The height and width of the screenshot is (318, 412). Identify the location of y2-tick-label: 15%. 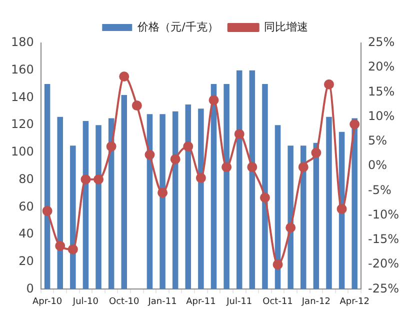
(381, 91).